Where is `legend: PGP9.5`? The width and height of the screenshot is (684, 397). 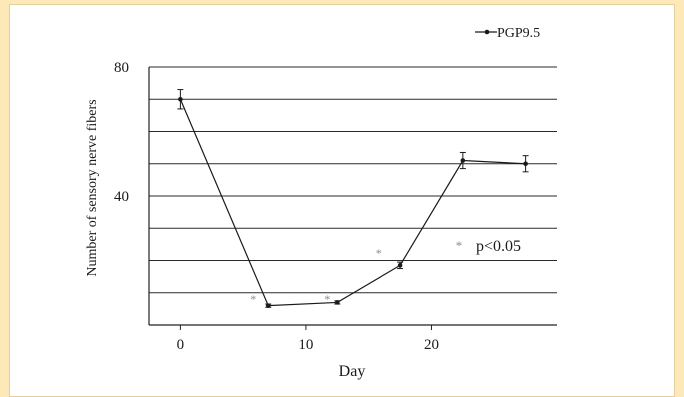 legend: PGP9.5 is located at coordinates (507, 33).